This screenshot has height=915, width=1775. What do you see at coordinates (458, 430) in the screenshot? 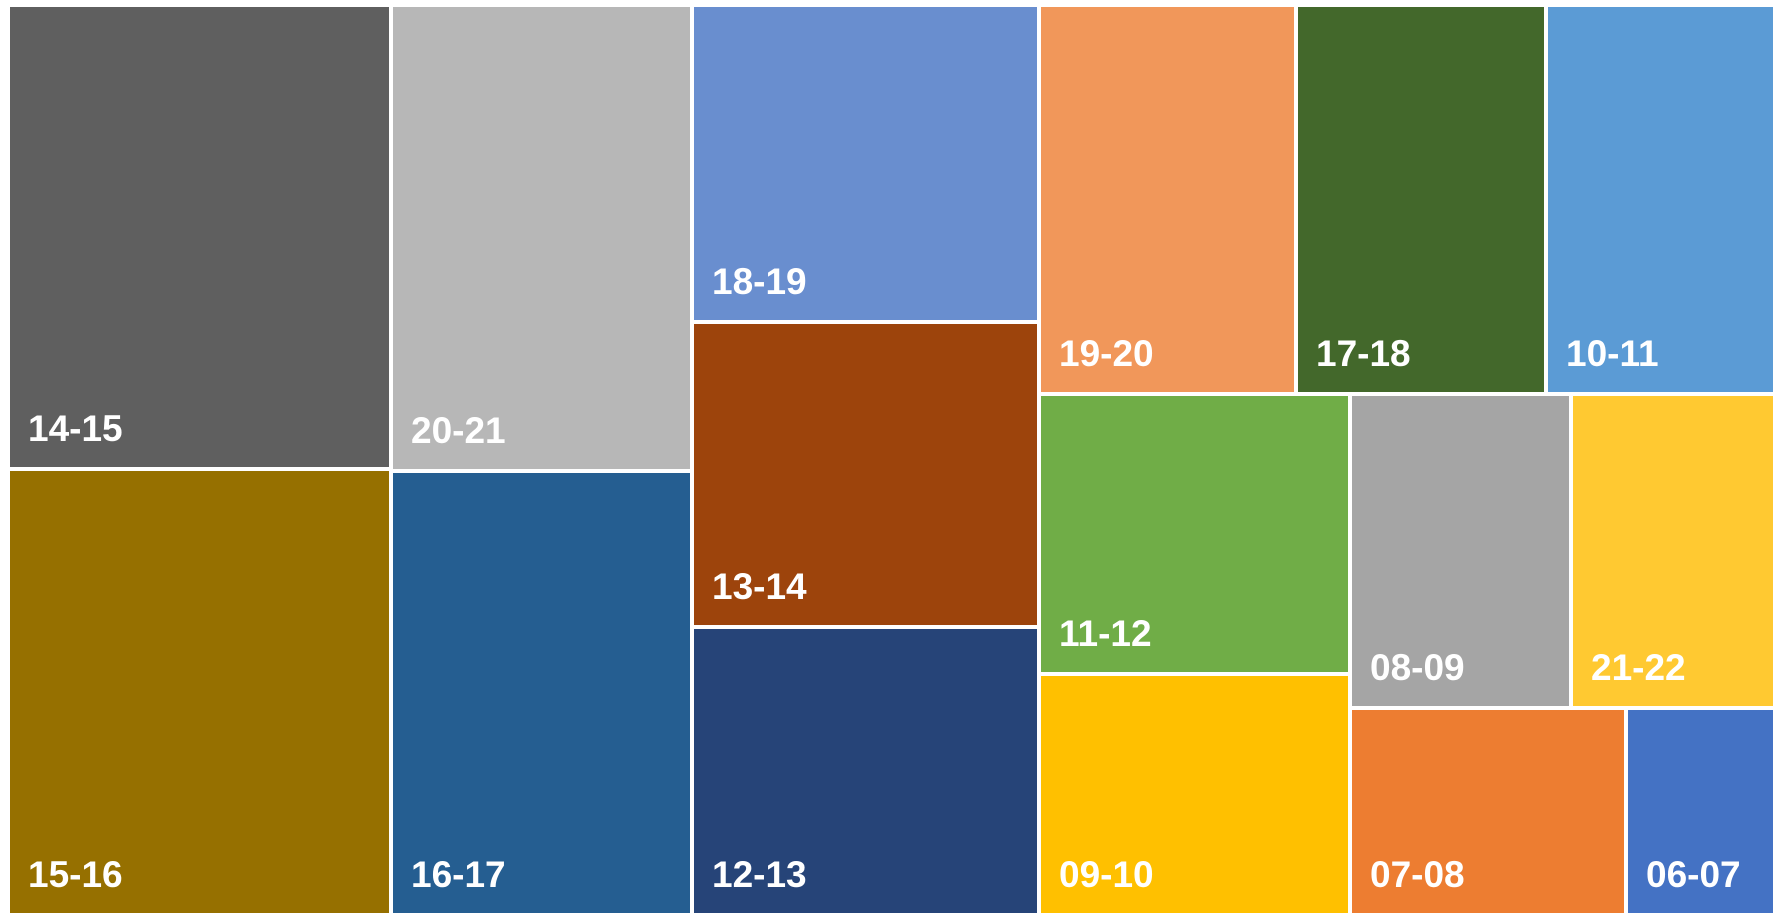
I see `treemap-tile-label: 20-21` at bounding box center [458, 430].